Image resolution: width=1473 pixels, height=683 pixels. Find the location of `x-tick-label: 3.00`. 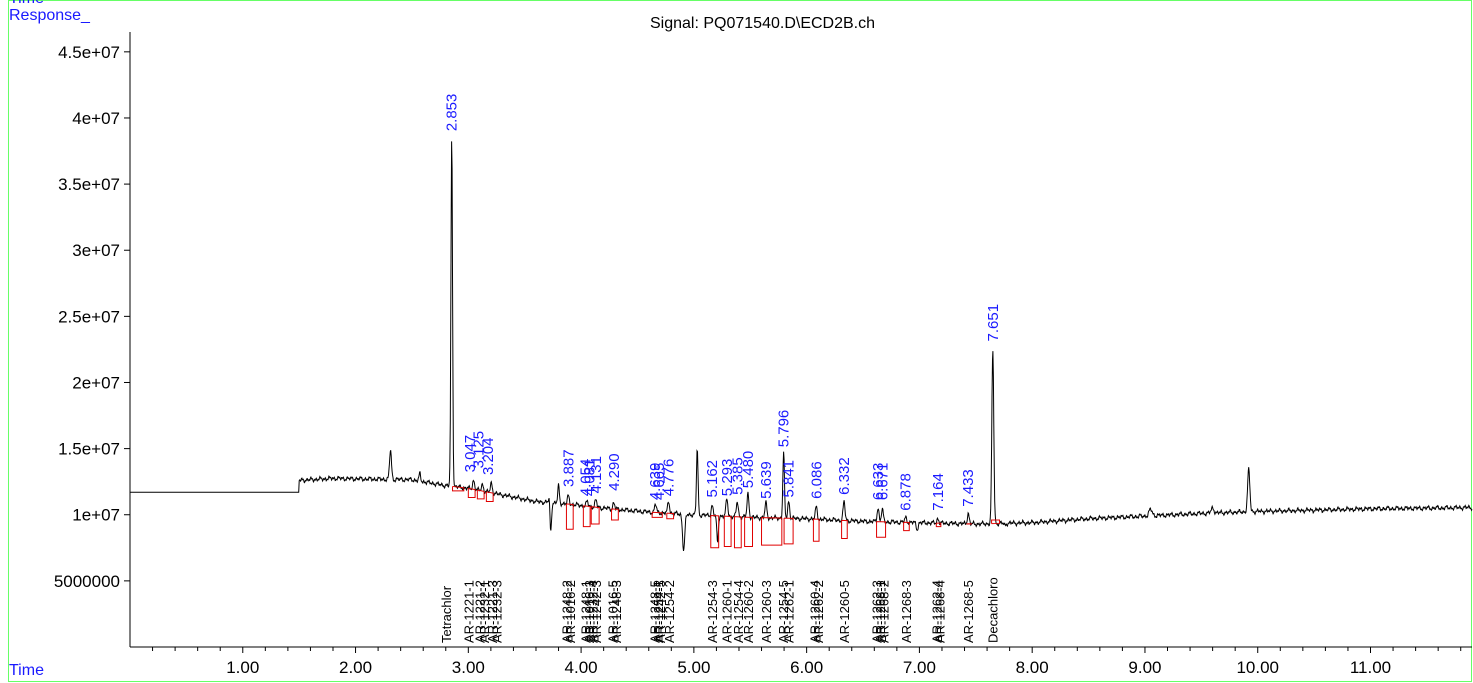

x-tick-label: 3.00 is located at coordinates (468, 667).